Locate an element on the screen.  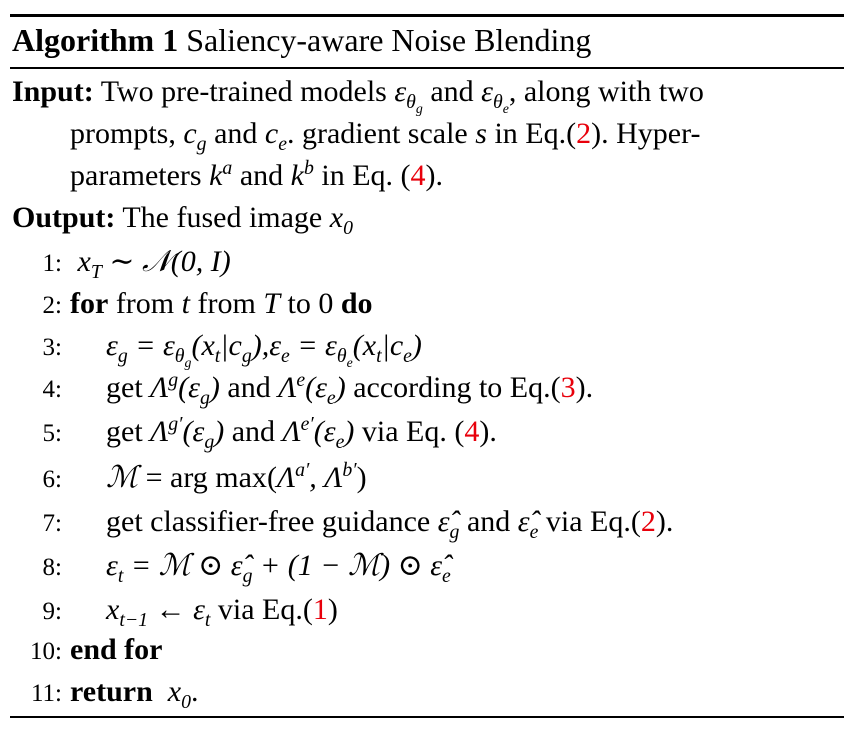
math-c-g: cg is located at coordinates (195, 136).